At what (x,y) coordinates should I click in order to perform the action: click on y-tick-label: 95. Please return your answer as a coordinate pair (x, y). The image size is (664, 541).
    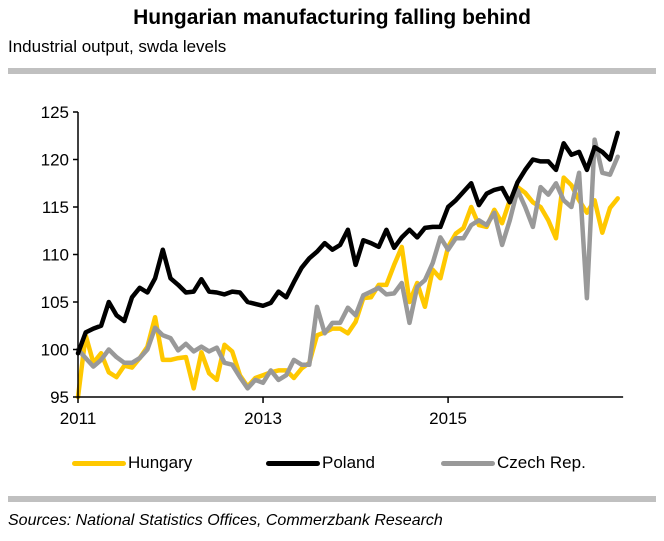
    Looking at the image, I should click on (59, 397).